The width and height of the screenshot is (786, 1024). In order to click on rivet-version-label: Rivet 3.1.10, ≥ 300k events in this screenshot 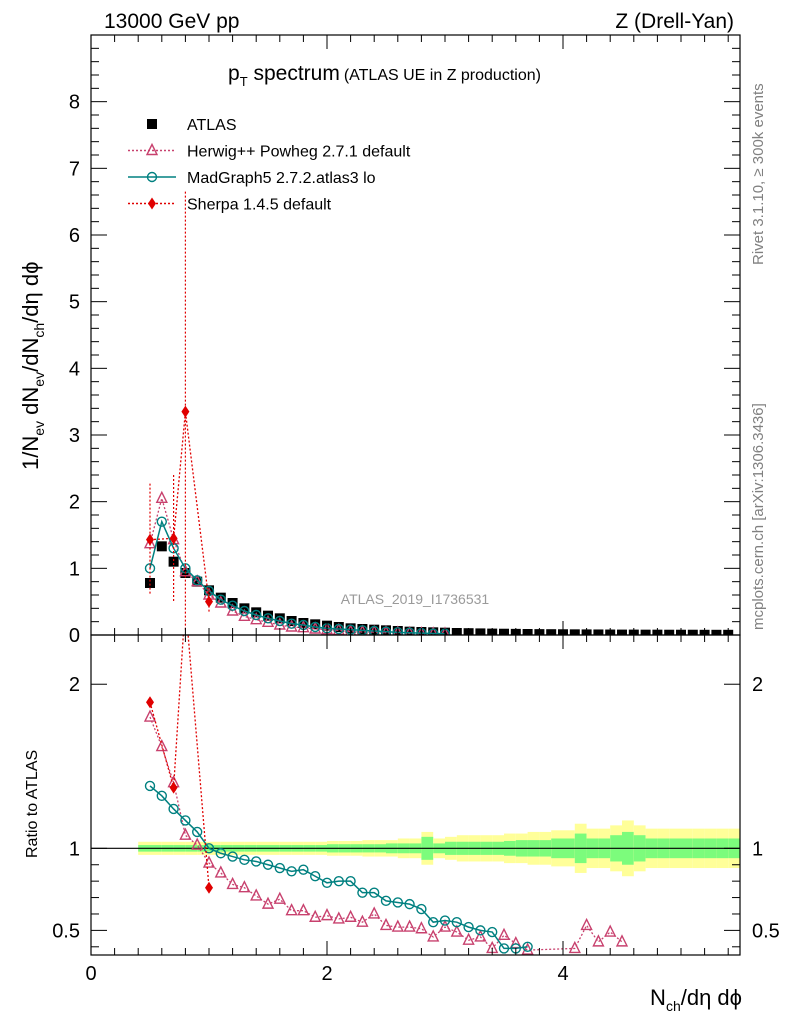, I will do `click(758, 174)`.